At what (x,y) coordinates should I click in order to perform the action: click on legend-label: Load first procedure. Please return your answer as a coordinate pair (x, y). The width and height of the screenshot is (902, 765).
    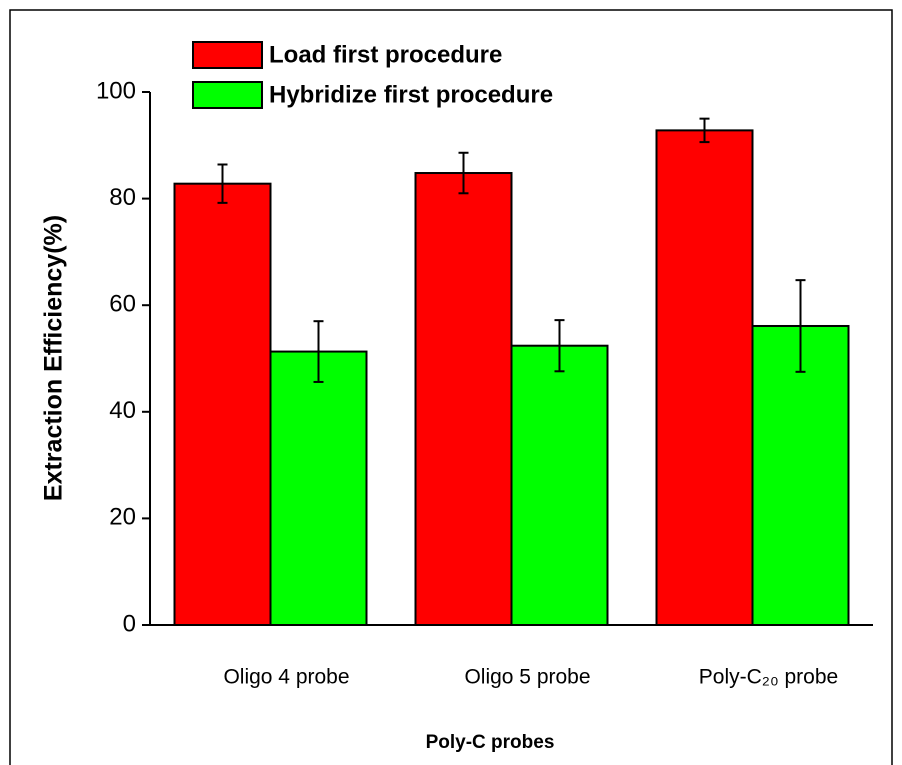
    Looking at the image, I should click on (385, 54).